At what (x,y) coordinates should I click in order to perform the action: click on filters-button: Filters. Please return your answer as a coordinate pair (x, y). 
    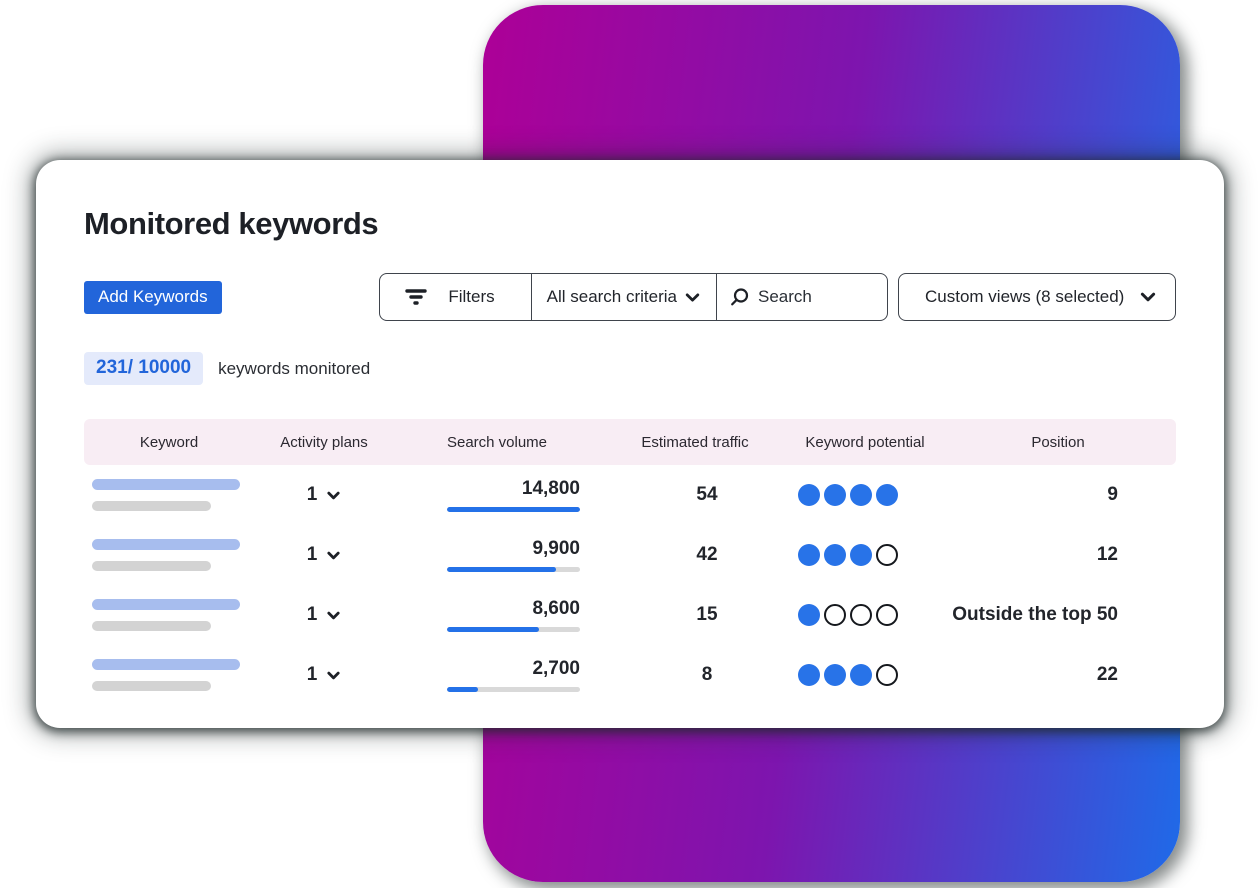
    Looking at the image, I should click on (455, 297).